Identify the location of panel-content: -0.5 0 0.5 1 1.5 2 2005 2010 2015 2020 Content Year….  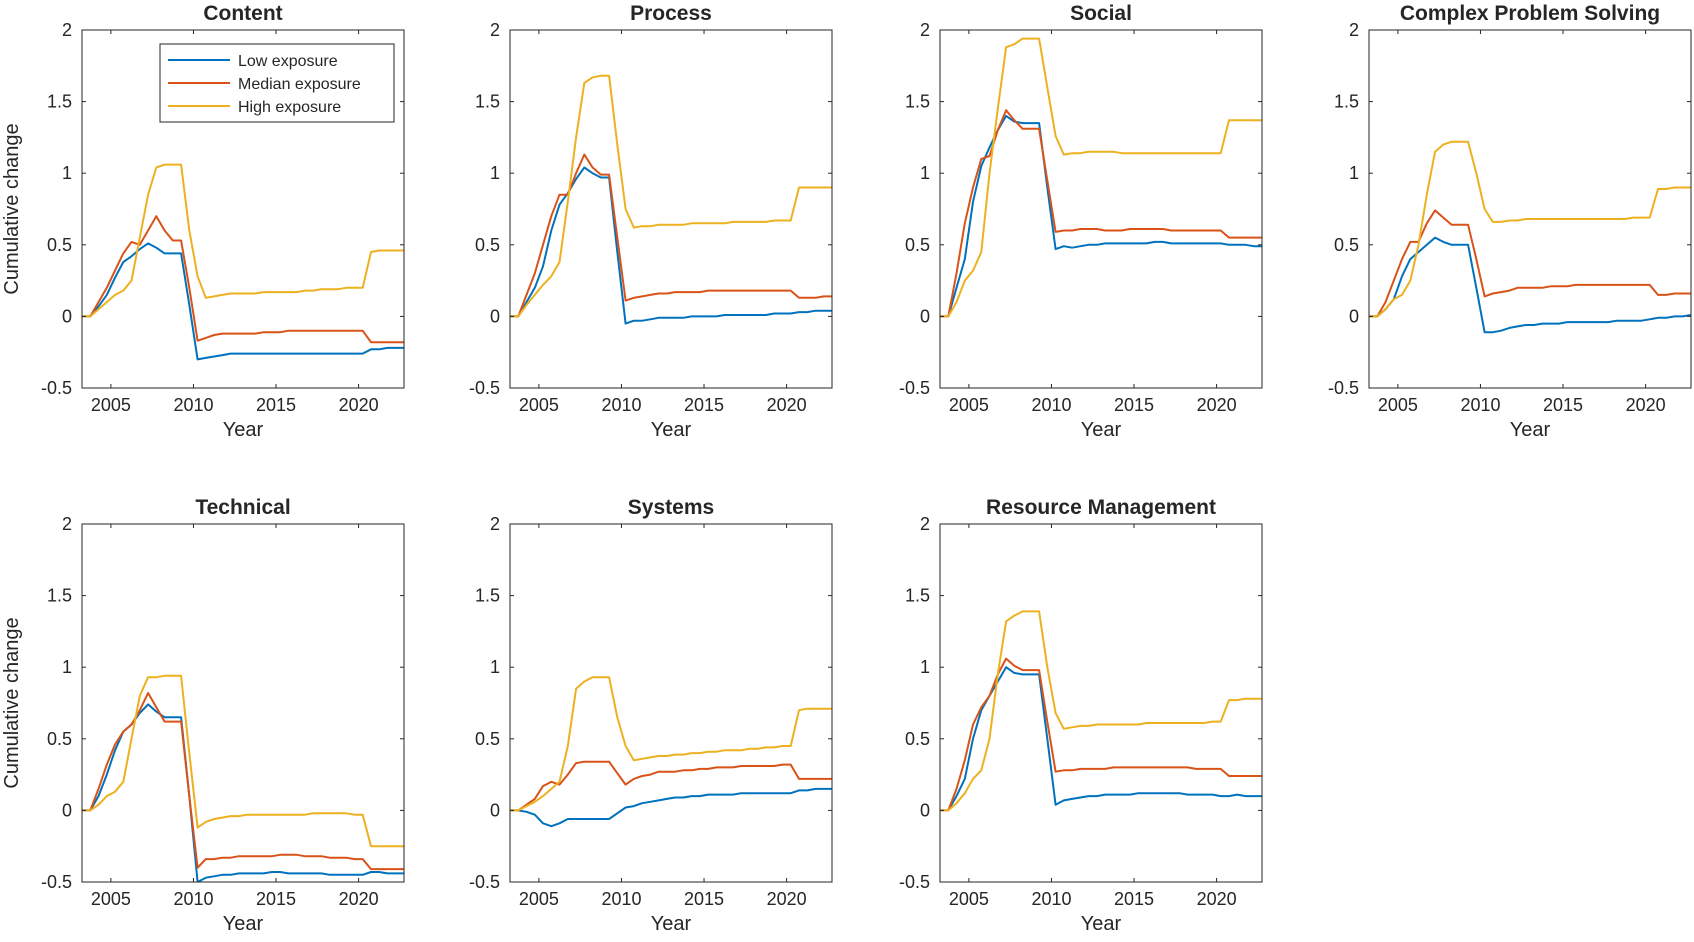
(203, 221).